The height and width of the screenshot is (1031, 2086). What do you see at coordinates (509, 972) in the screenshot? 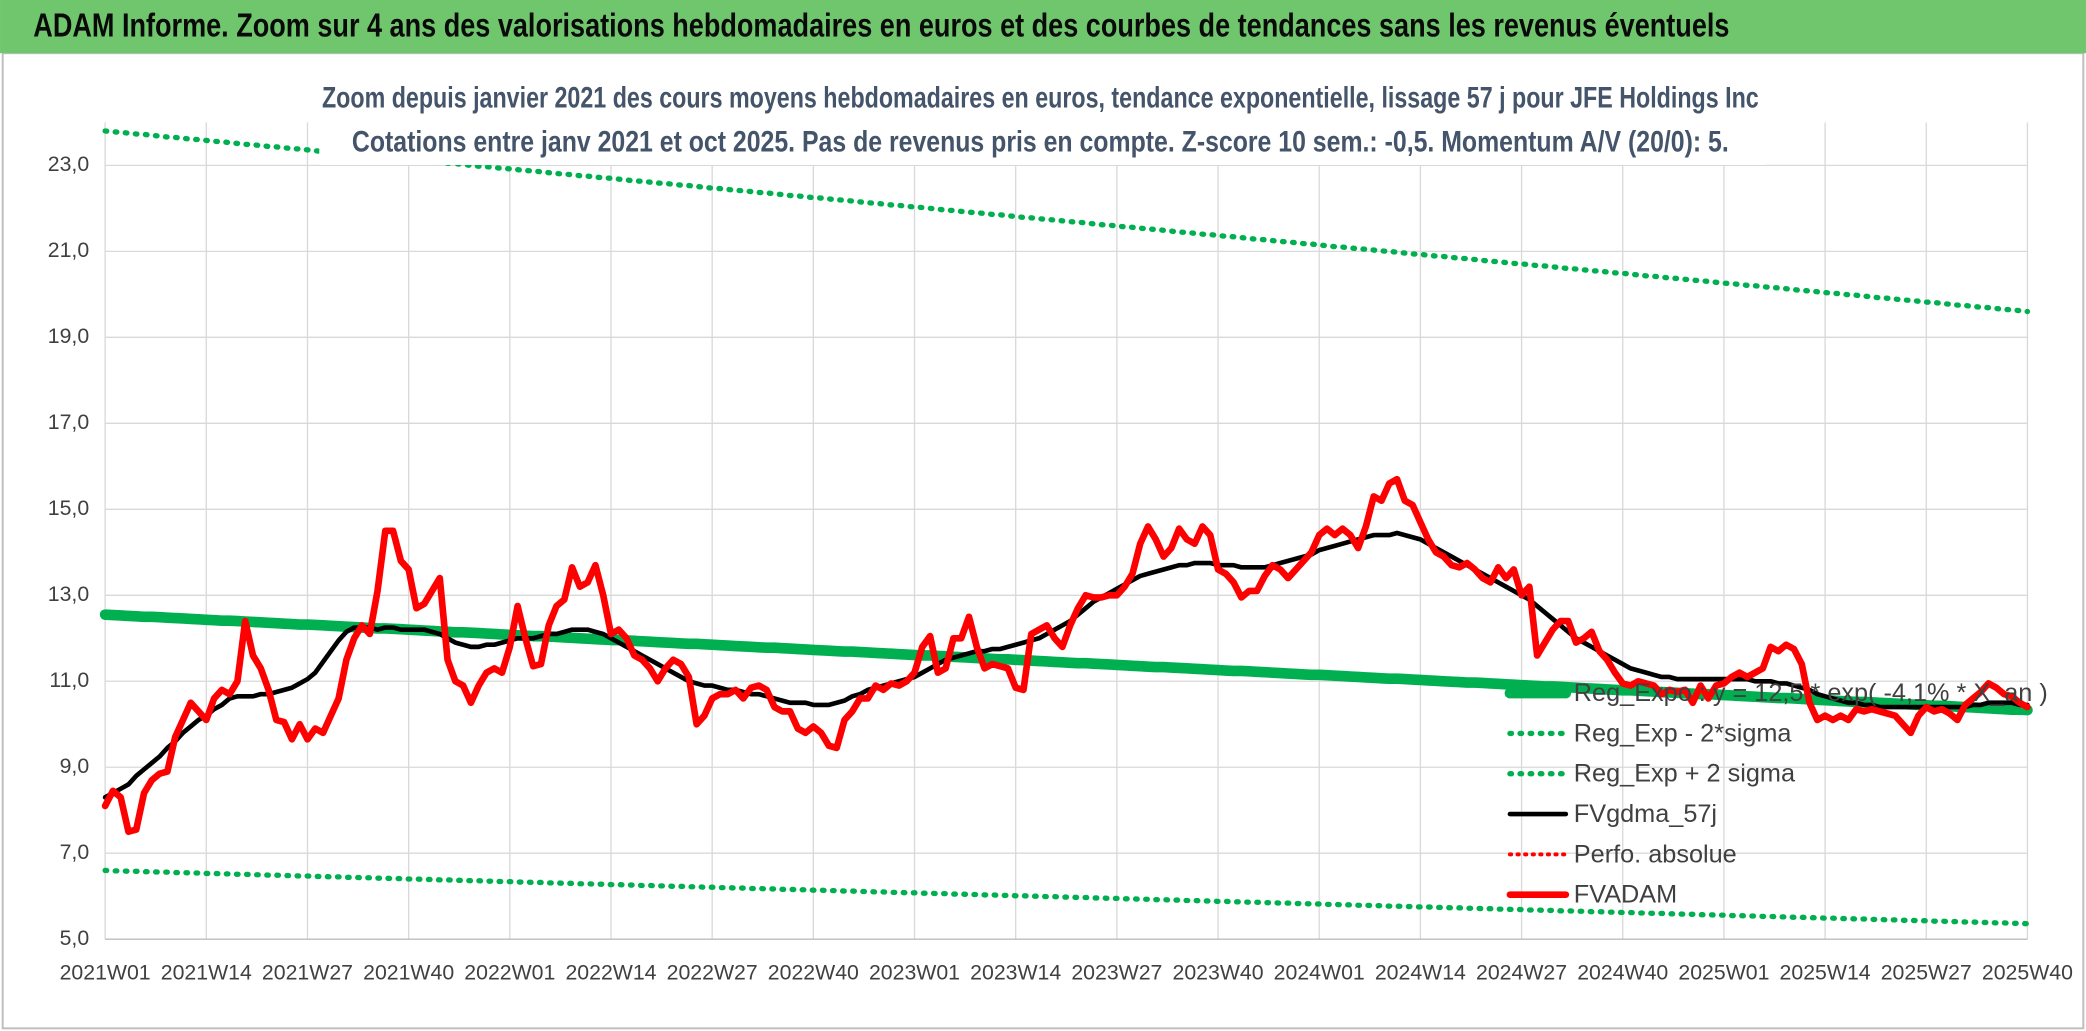
I see `x-tick-label: 2022W01` at bounding box center [509, 972].